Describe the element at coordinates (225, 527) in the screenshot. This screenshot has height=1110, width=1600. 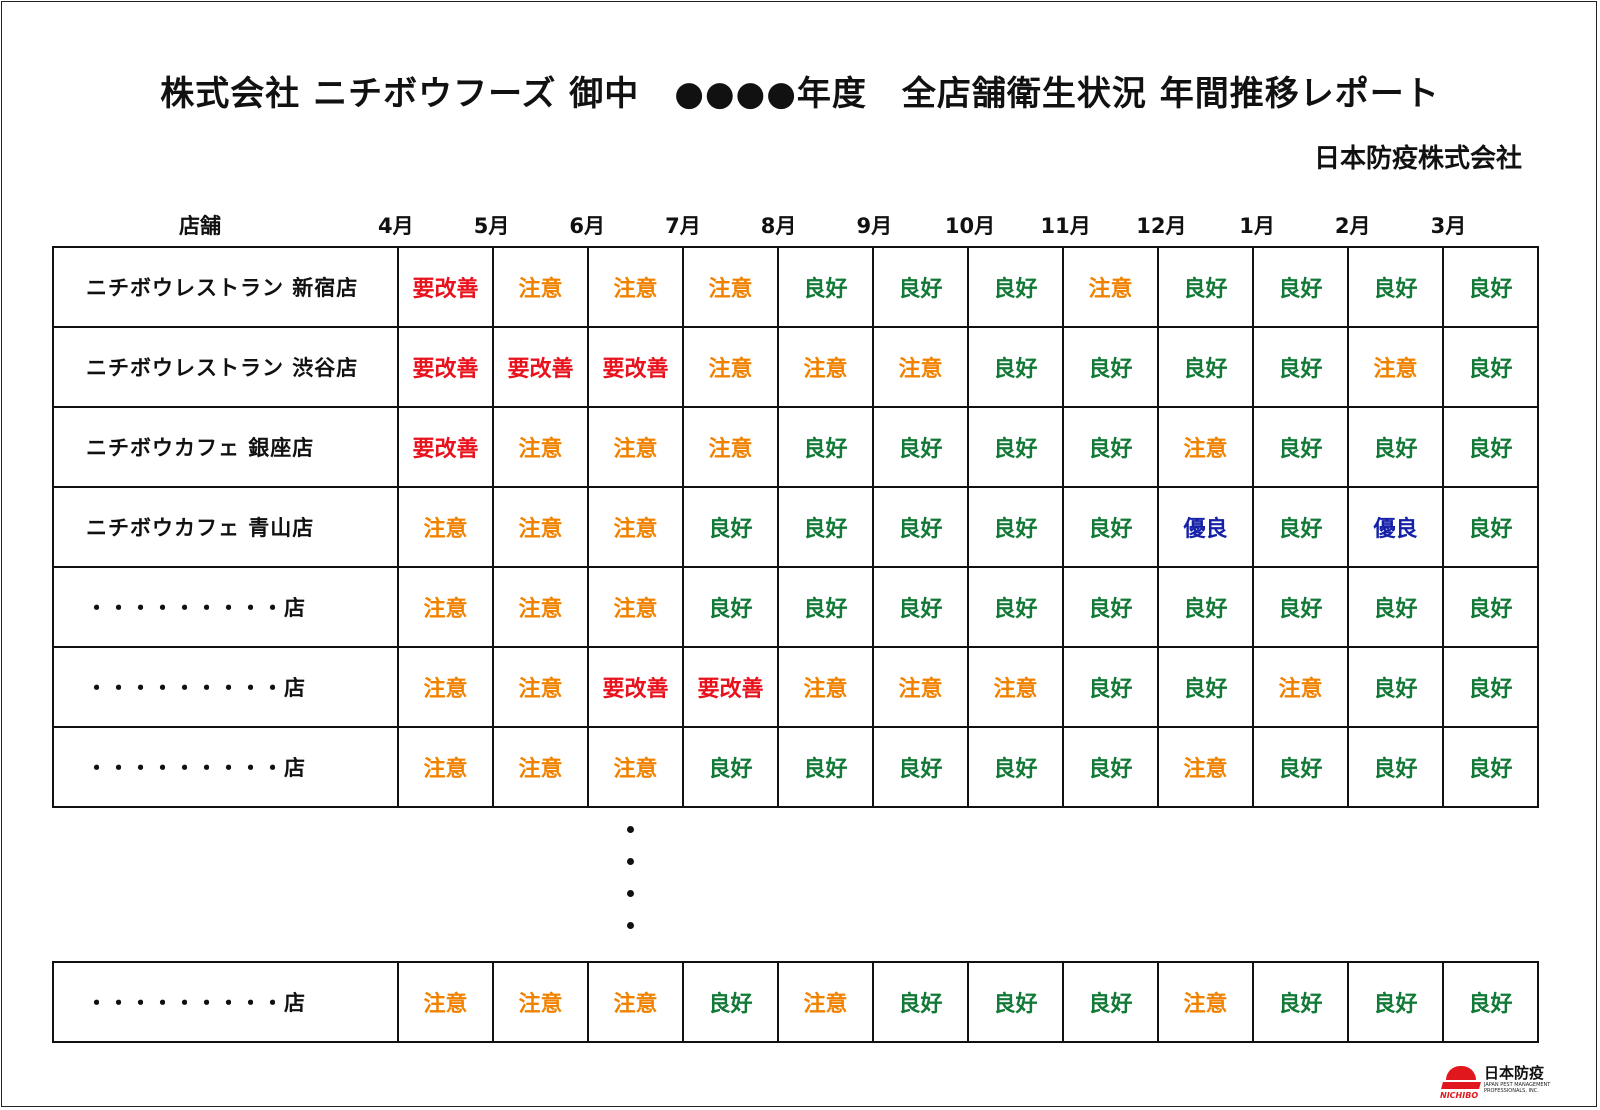
I see `store-name: ニチボウカフェ 青山店` at that location.